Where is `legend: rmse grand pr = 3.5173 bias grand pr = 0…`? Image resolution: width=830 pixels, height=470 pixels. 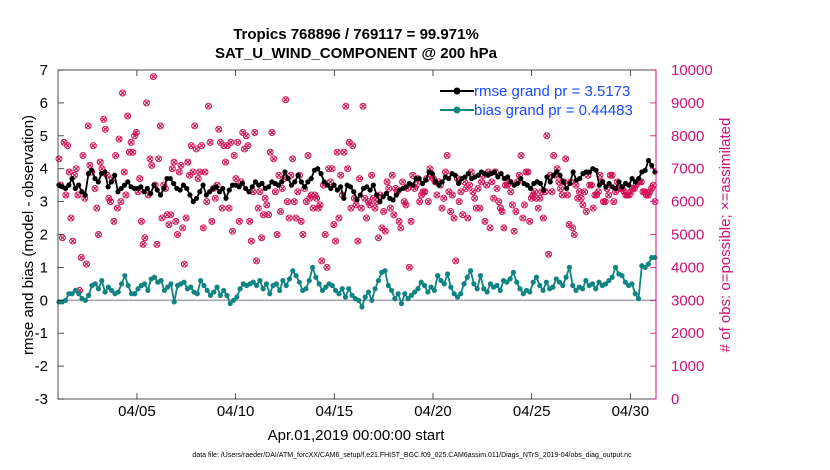 legend: rmse grand pr = 3.5173 bias grand pr = 0… is located at coordinates (541, 101).